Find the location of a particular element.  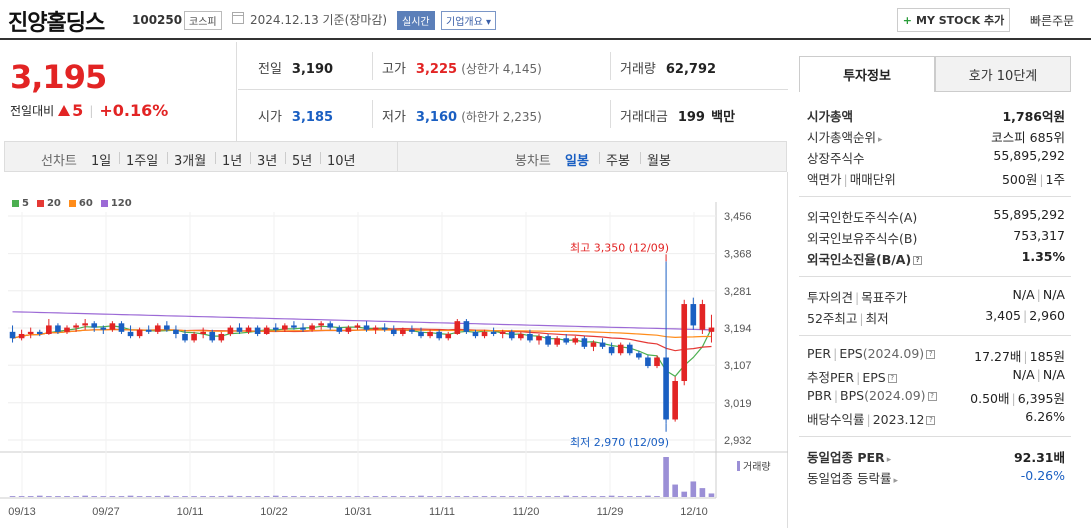

tab-investment-info: 투자정보 is located at coordinates (867, 74).